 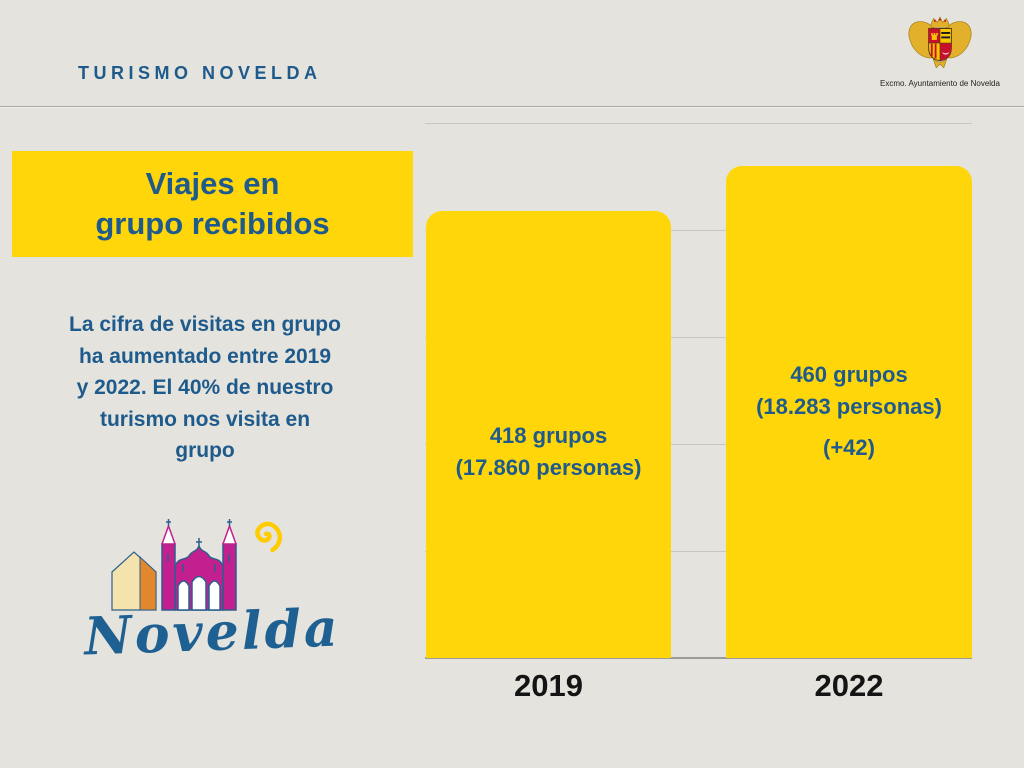 I want to click on ayuntamiento-crest-icon, so click(x=940, y=42).